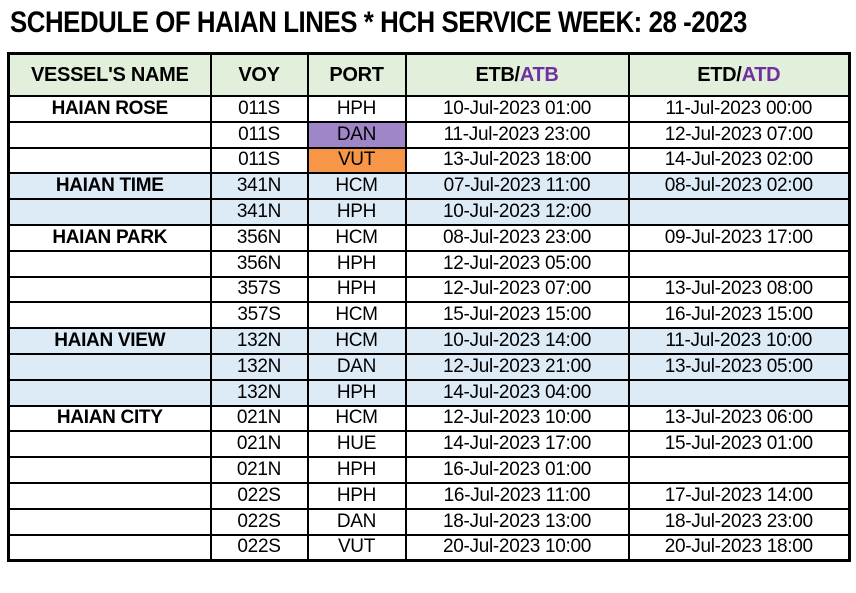  Describe the element at coordinates (719, 74) in the screenshot. I see `etd-label: ETD/` at that location.